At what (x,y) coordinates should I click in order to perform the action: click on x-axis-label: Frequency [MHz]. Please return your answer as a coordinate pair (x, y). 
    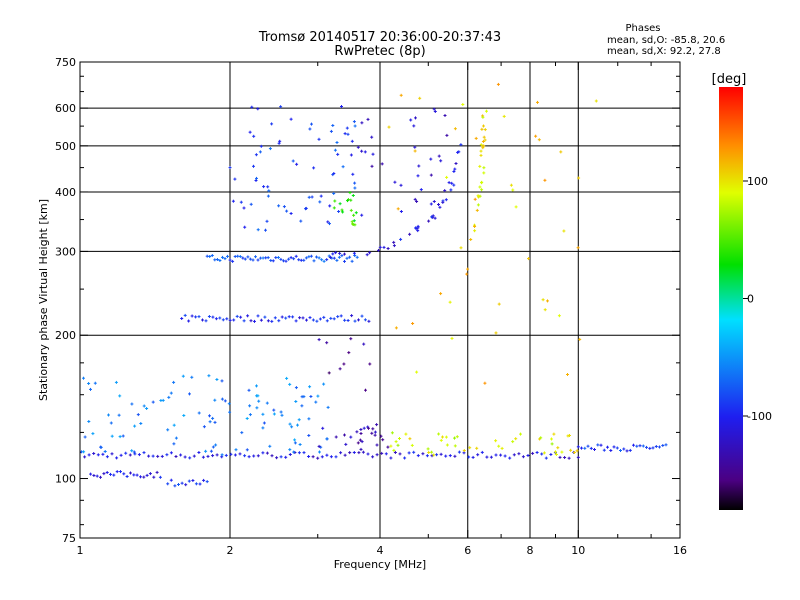
    Looking at the image, I should click on (380, 564).